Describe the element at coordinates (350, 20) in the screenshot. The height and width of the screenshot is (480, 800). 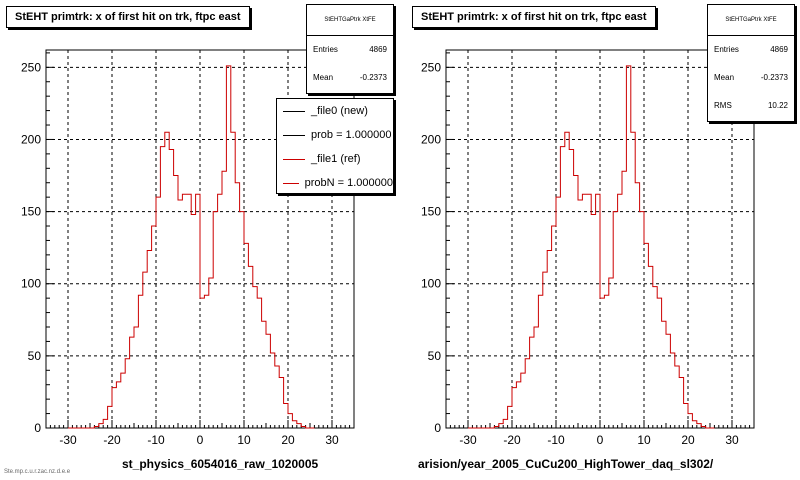
I see `left-stats-header: StEHTGaPtrk XtFE` at that location.